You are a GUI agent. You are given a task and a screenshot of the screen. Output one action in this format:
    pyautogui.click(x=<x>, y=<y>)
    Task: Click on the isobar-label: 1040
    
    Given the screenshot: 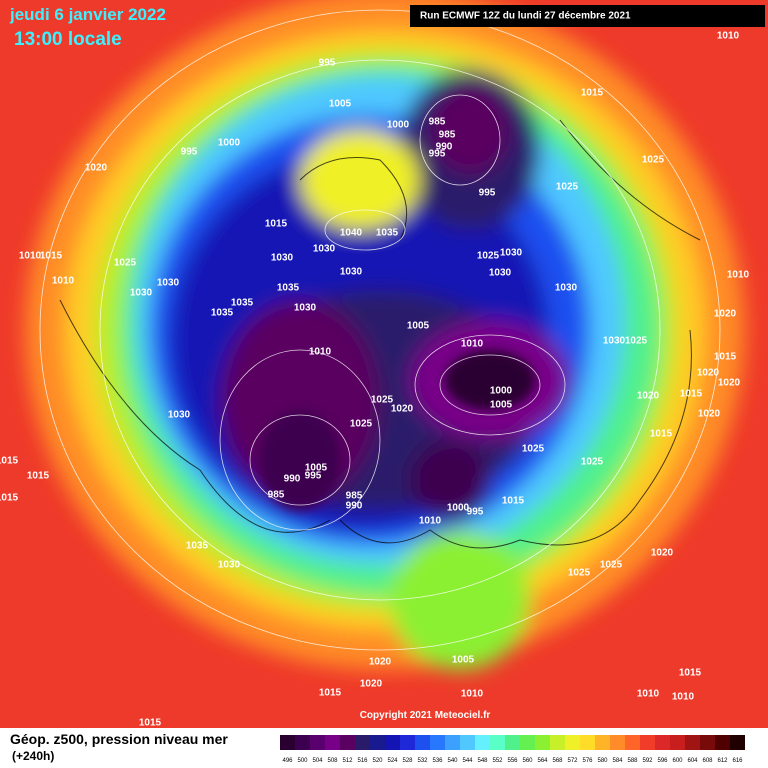 What is the action you would take?
    pyautogui.click(x=351, y=233)
    